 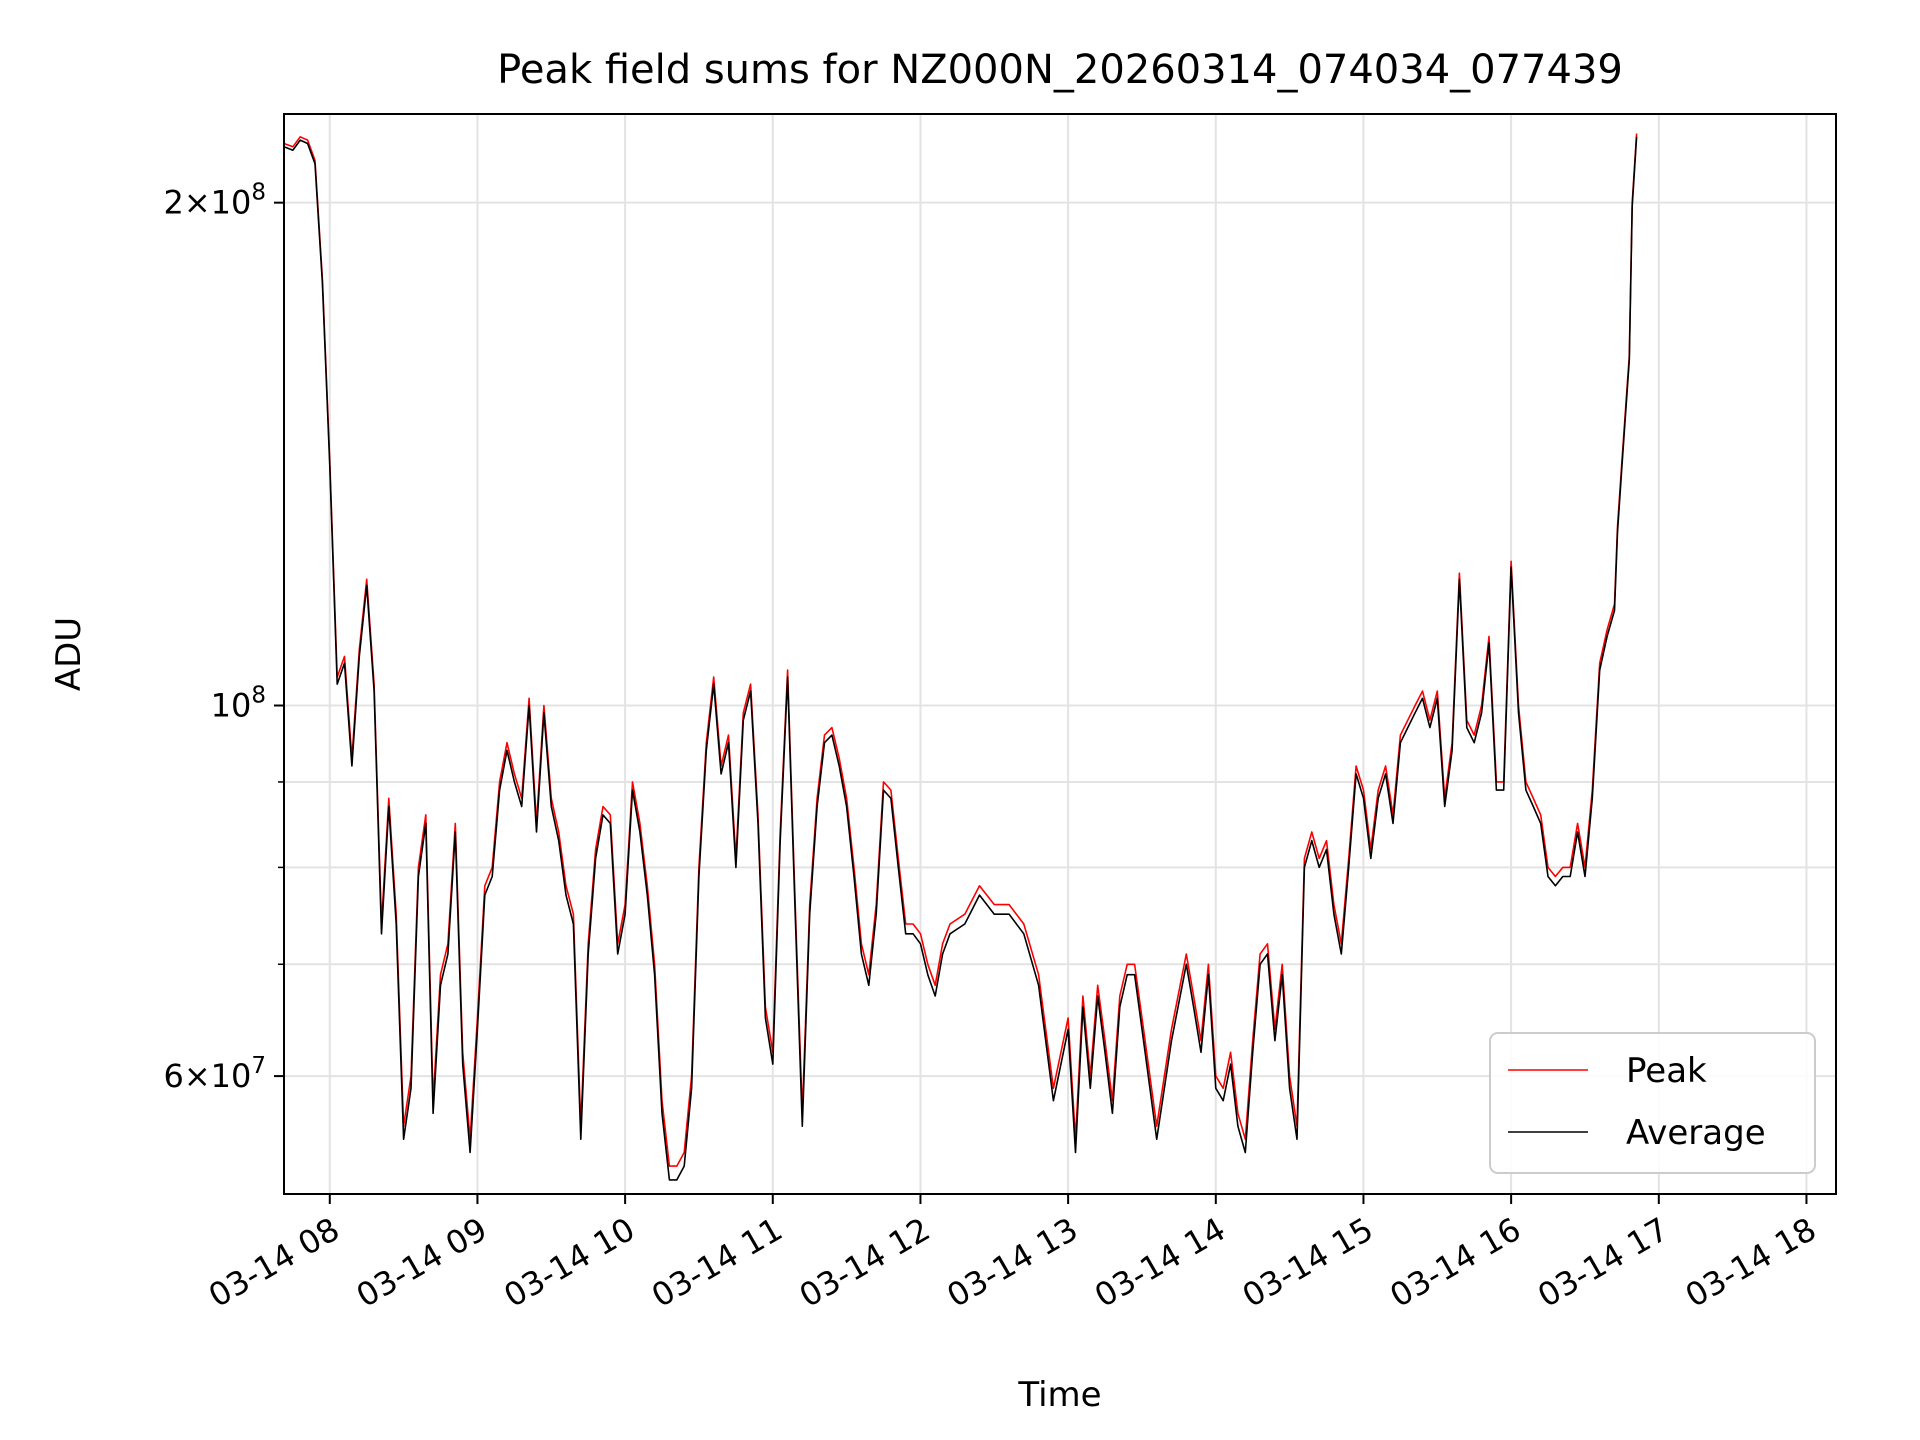 What do you see at coordinates (1666, 1071) in the screenshot?
I see `legend-peak-label: Peak` at bounding box center [1666, 1071].